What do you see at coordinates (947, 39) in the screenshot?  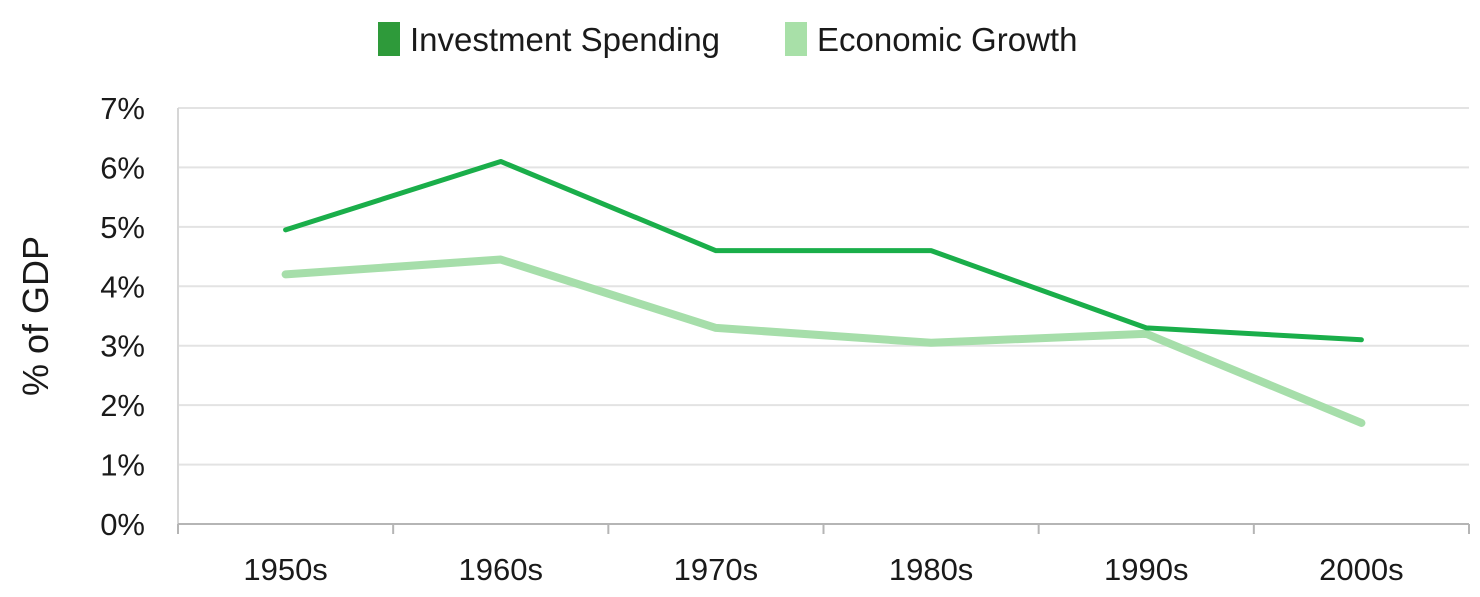 I see `legend-label: Economic Growth` at bounding box center [947, 39].